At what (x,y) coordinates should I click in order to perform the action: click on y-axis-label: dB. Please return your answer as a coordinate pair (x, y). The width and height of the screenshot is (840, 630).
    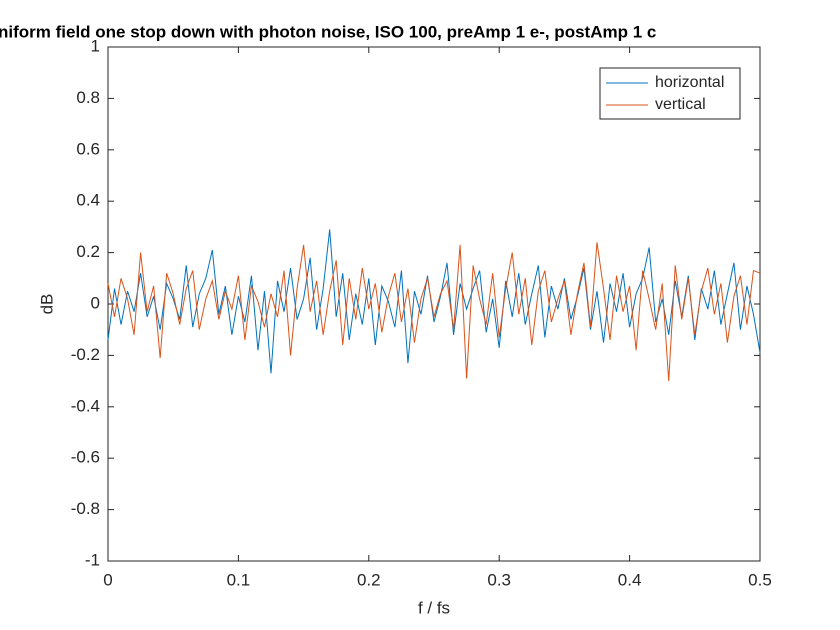
    Looking at the image, I should click on (46, 304).